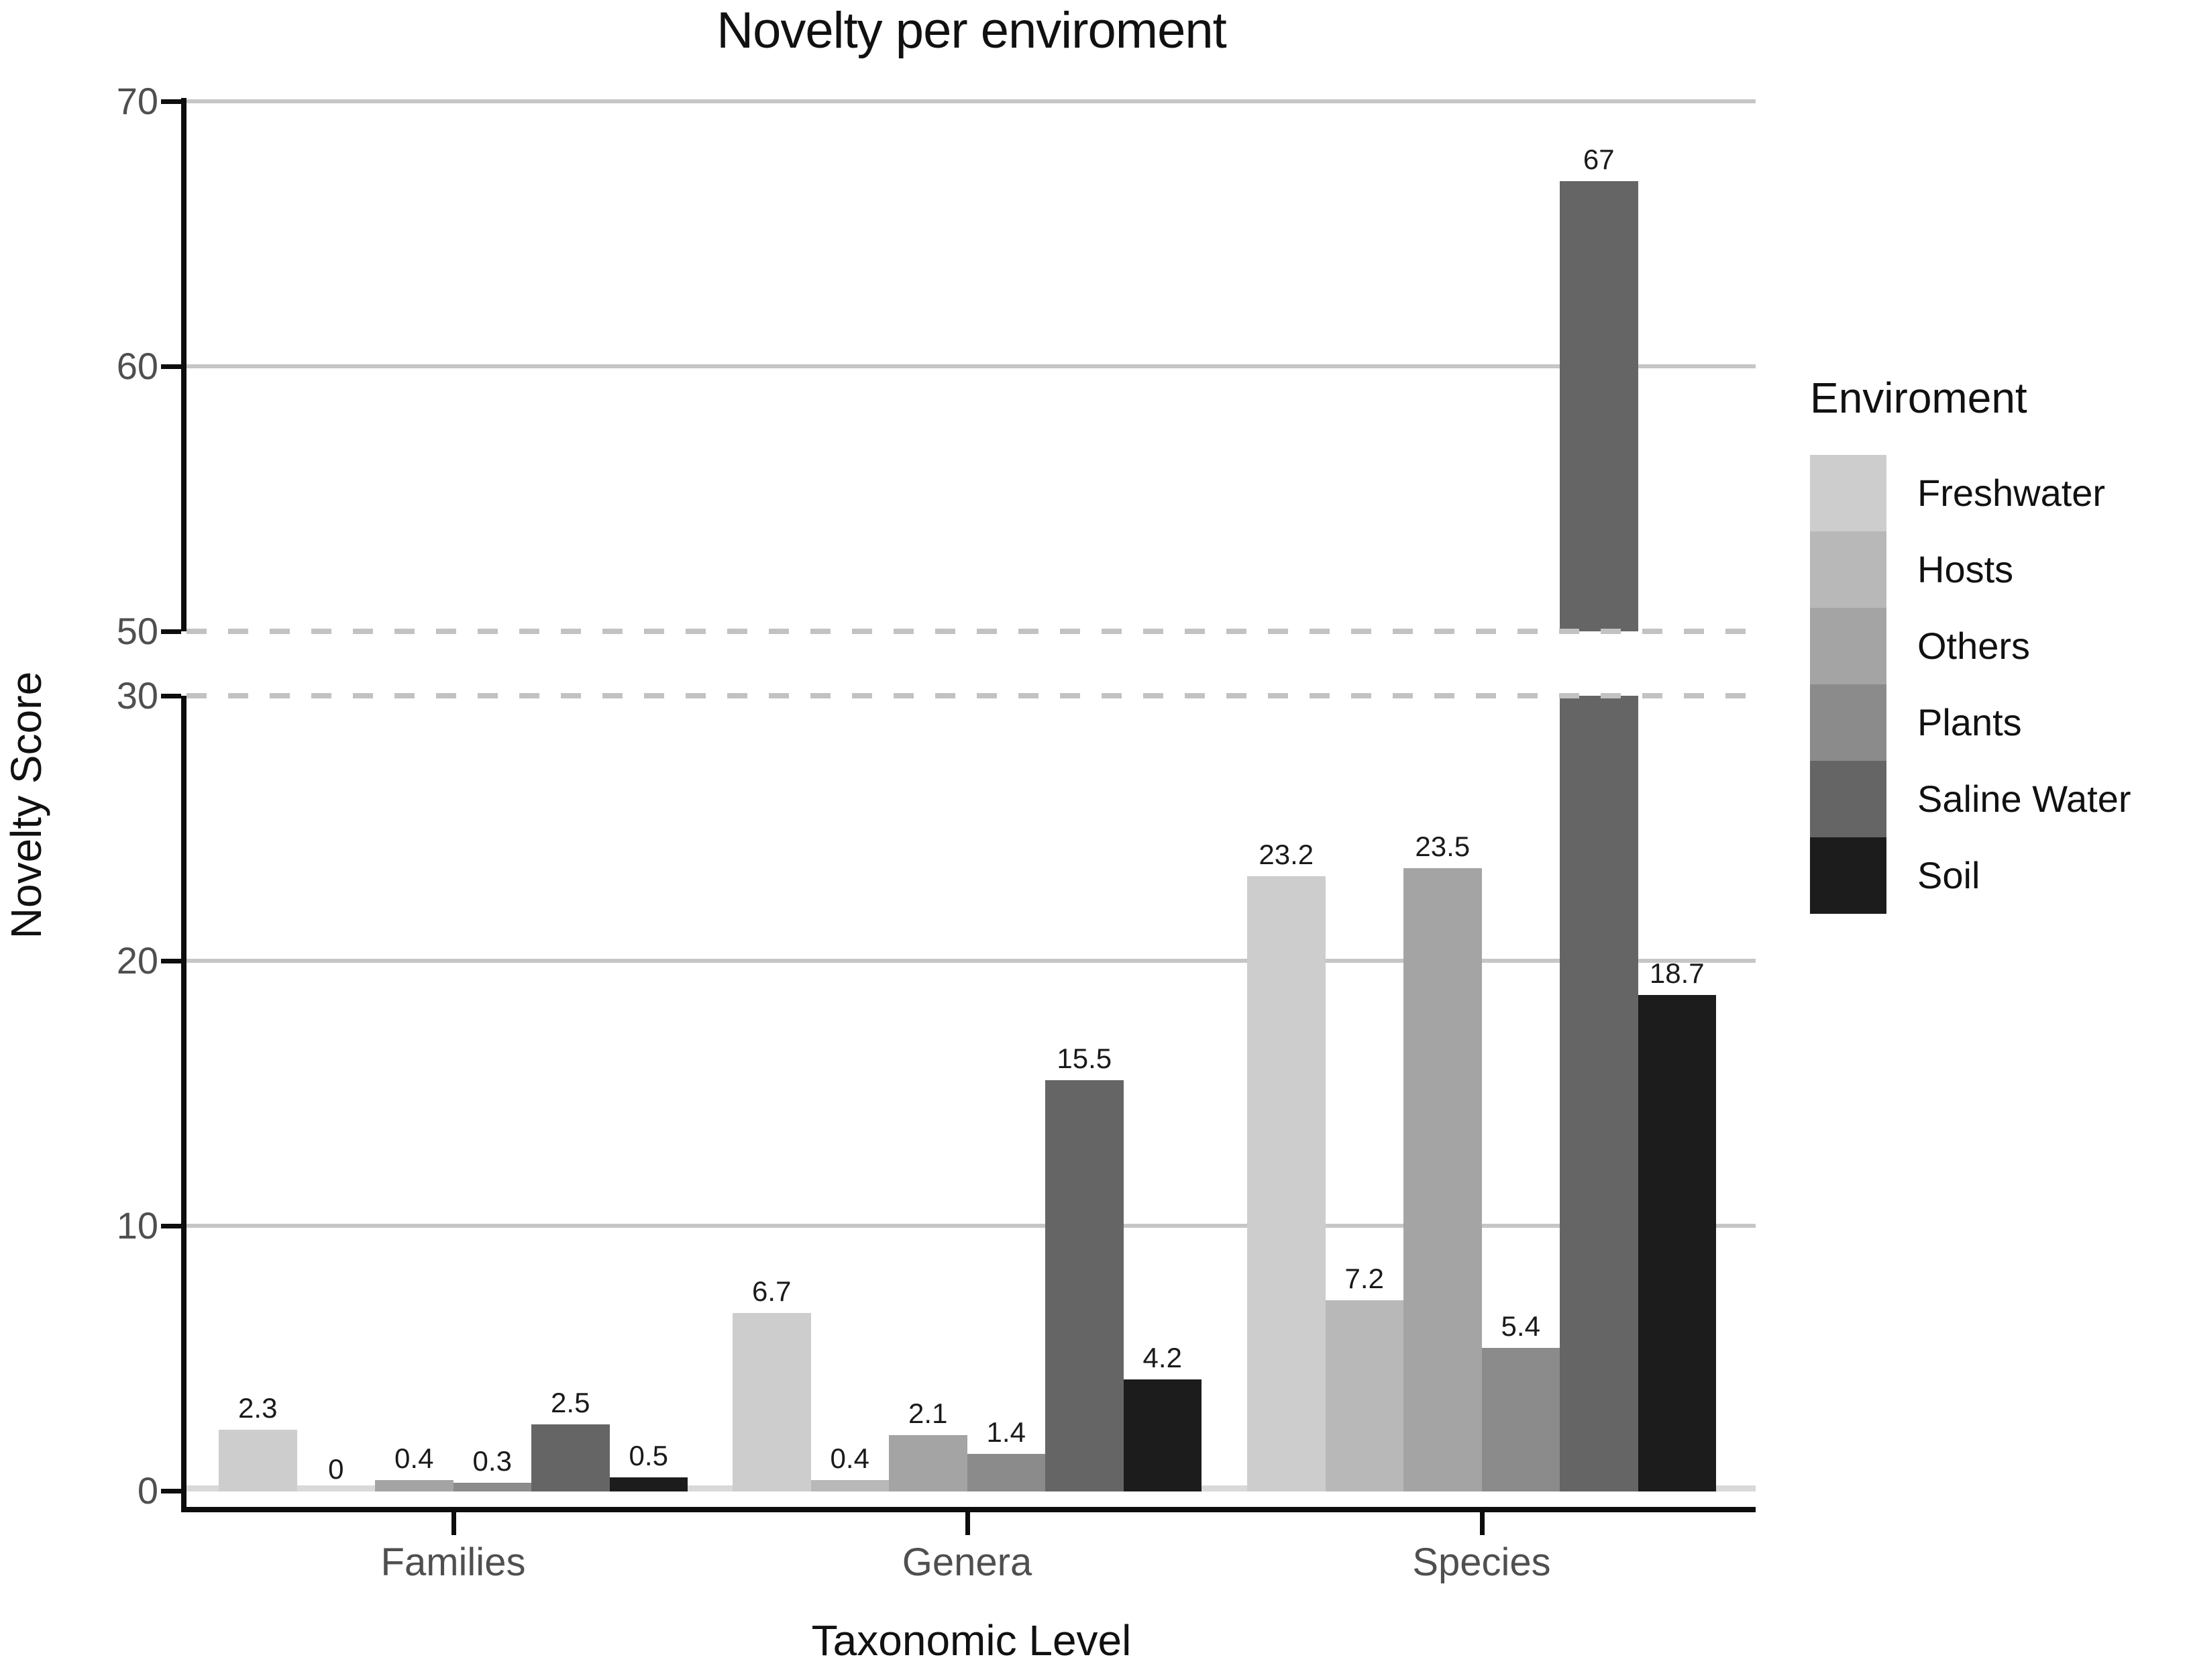  Describe the element at coordinates (1084, 1286) in the screenshot. I see `bar-genera-saline-water` at that location.